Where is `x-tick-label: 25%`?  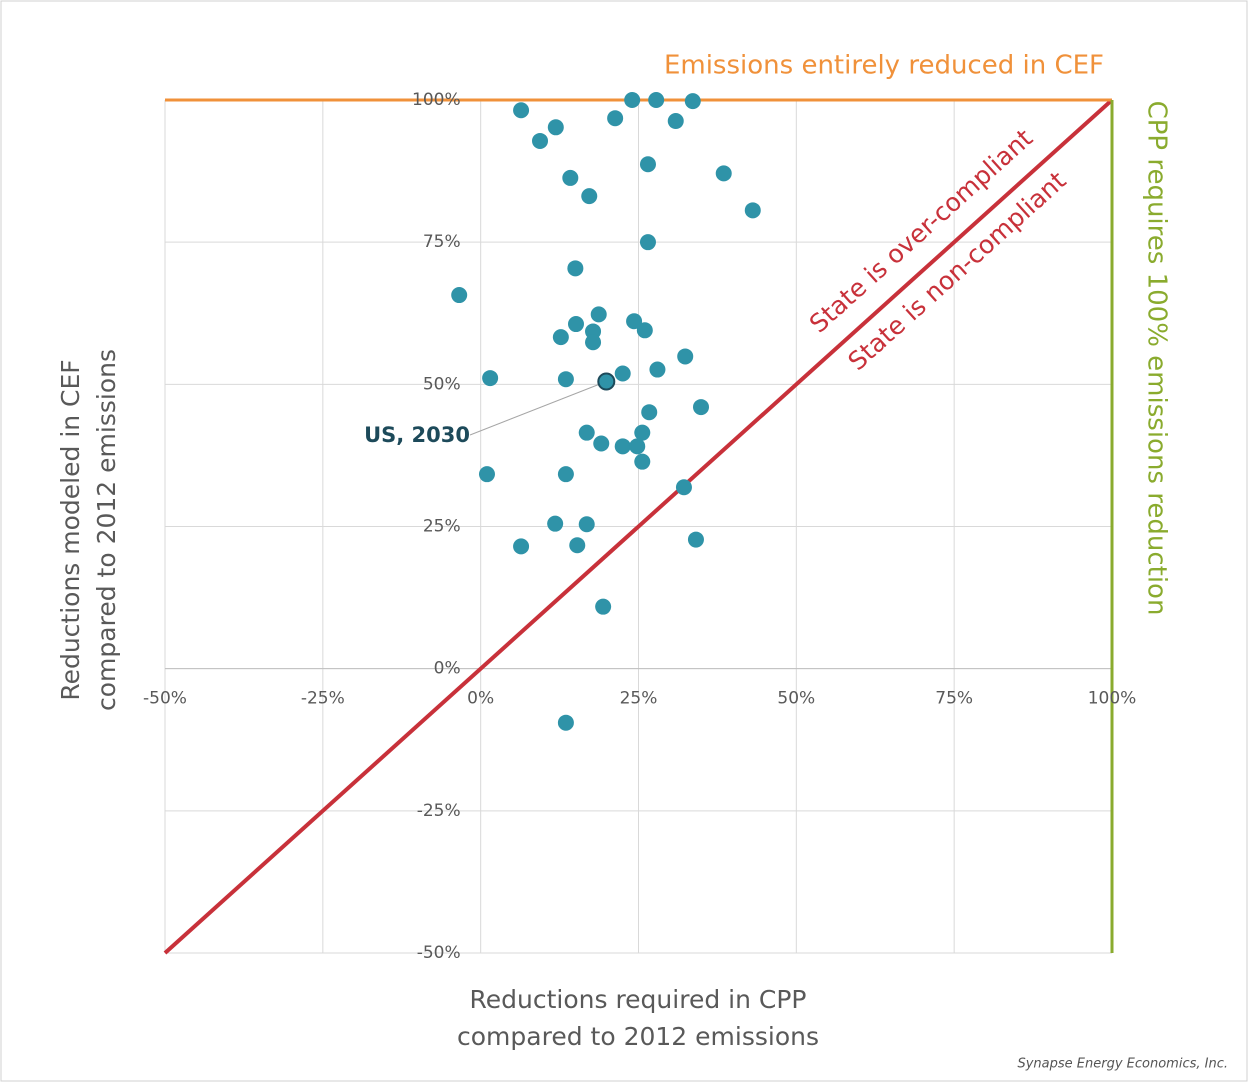
x-tick-label: 25% is located at coordinates (639, 699).